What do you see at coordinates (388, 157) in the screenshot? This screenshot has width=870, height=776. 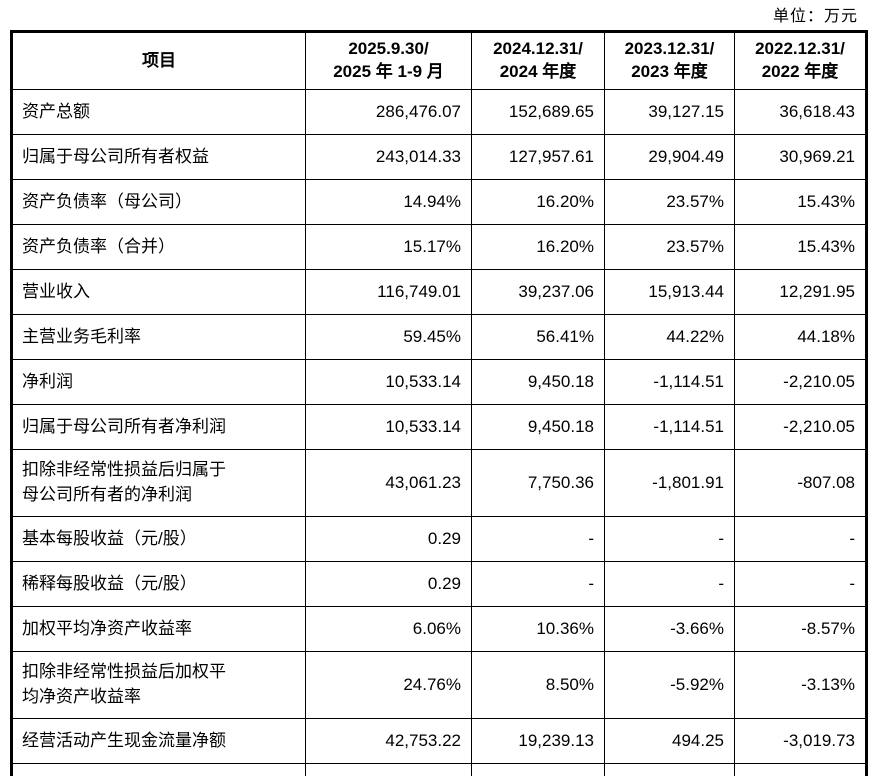 I see `cell-value: 243,014.33` at bounding box center [388, 157].